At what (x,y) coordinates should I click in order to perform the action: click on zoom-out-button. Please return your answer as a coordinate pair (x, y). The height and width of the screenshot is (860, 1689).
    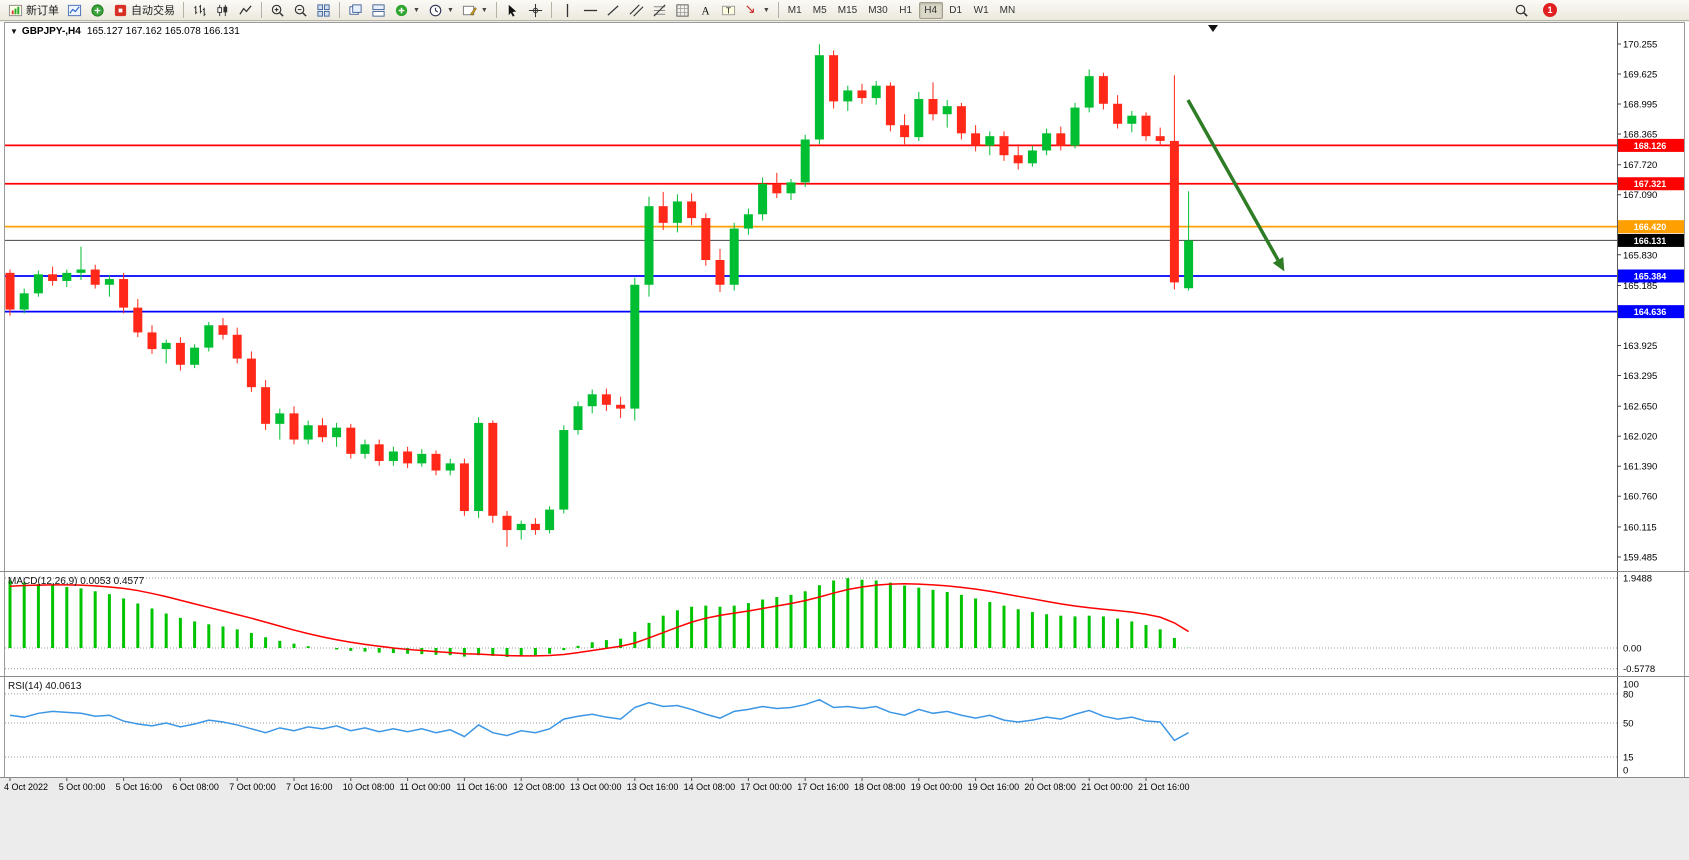
    Looking at the image, I should click on (300, 10).